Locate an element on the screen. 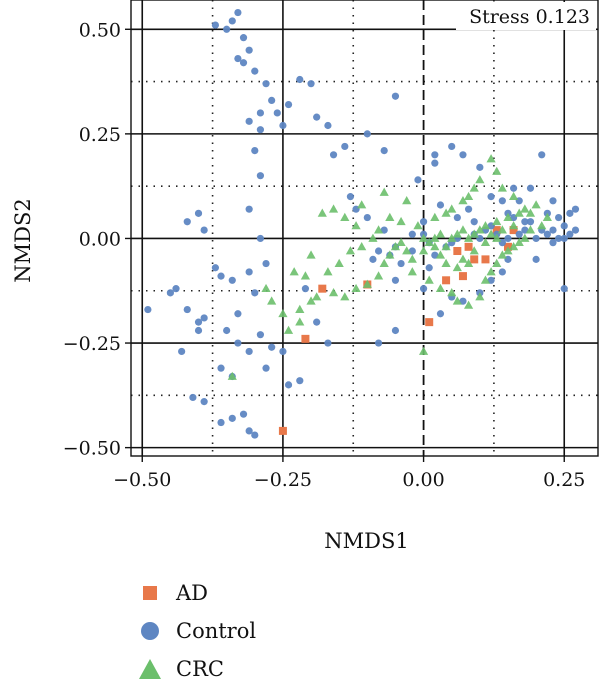 The height and width of the screenshot is (688, 600). y-tick-label: −0.50 is located at coordinates (92, 449).